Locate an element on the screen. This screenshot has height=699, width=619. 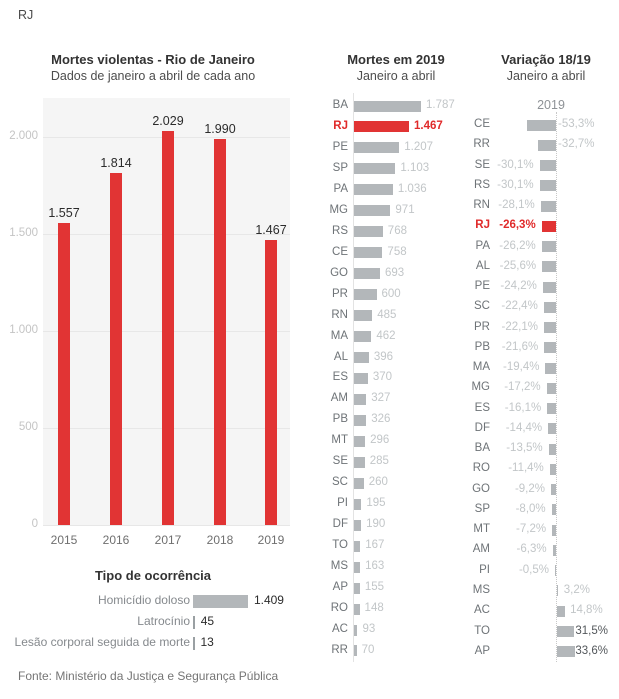
value-label: 70 is located at coordinates (368, 649).